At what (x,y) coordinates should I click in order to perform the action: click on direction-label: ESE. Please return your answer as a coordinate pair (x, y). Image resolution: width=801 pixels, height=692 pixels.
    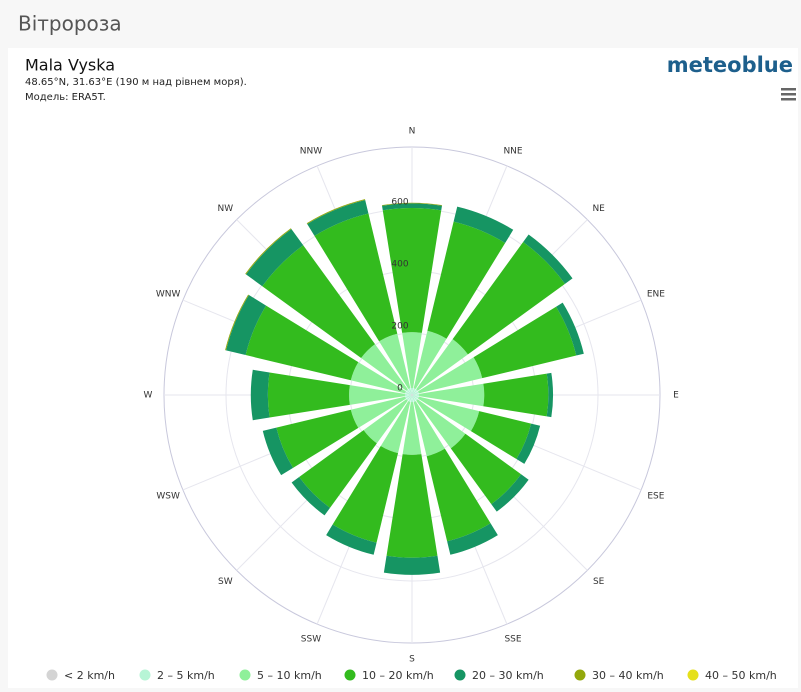
    Looking at the image, I should click on (655, 497).